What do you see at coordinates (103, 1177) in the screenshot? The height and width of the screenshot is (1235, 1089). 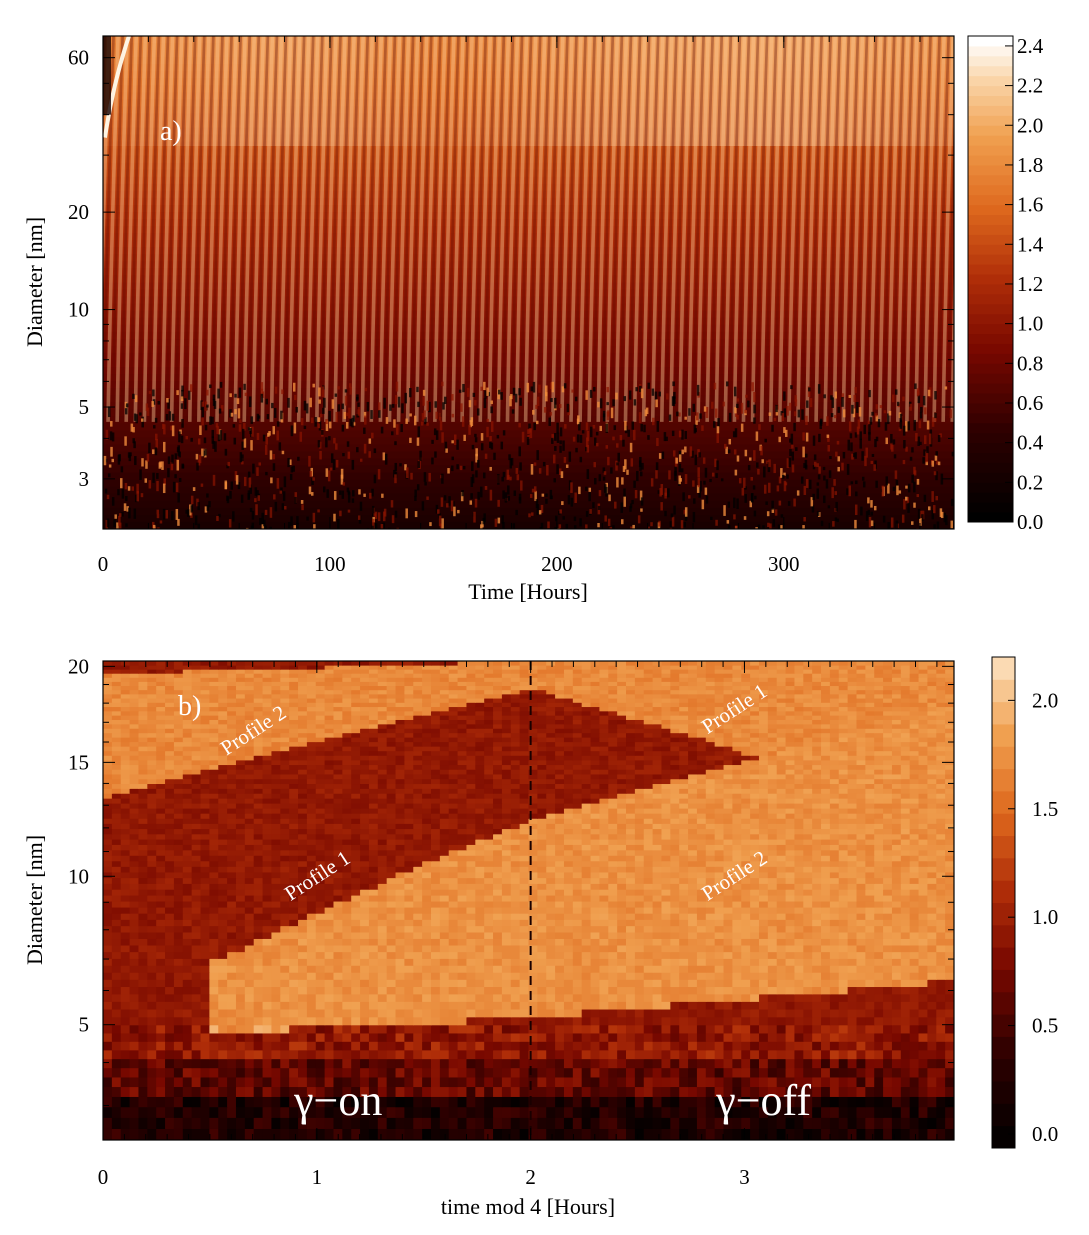 I see `panel-b-x-tick-label: 0` at bounding box center [103, 1177].